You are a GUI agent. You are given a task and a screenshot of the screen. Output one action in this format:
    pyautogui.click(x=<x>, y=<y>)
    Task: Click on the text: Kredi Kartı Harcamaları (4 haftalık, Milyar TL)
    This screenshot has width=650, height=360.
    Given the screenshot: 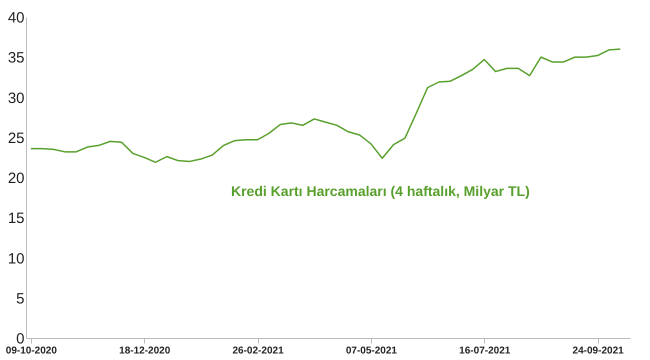 What is the action you would take?
    pyautogui.click(x=380, y=191)
    